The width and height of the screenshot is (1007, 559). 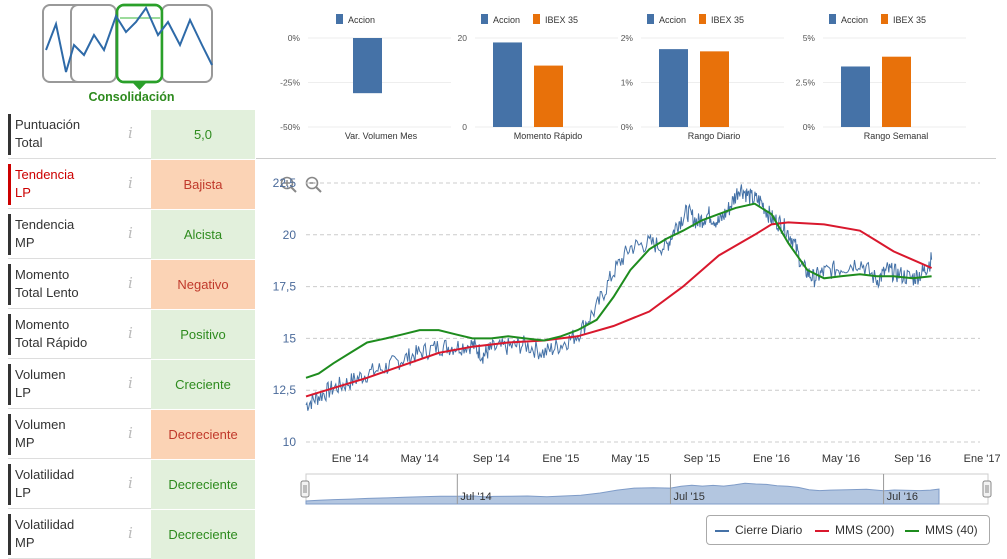 I want to click on x-tick-label: Ene '15, so click(x=560, y=459).